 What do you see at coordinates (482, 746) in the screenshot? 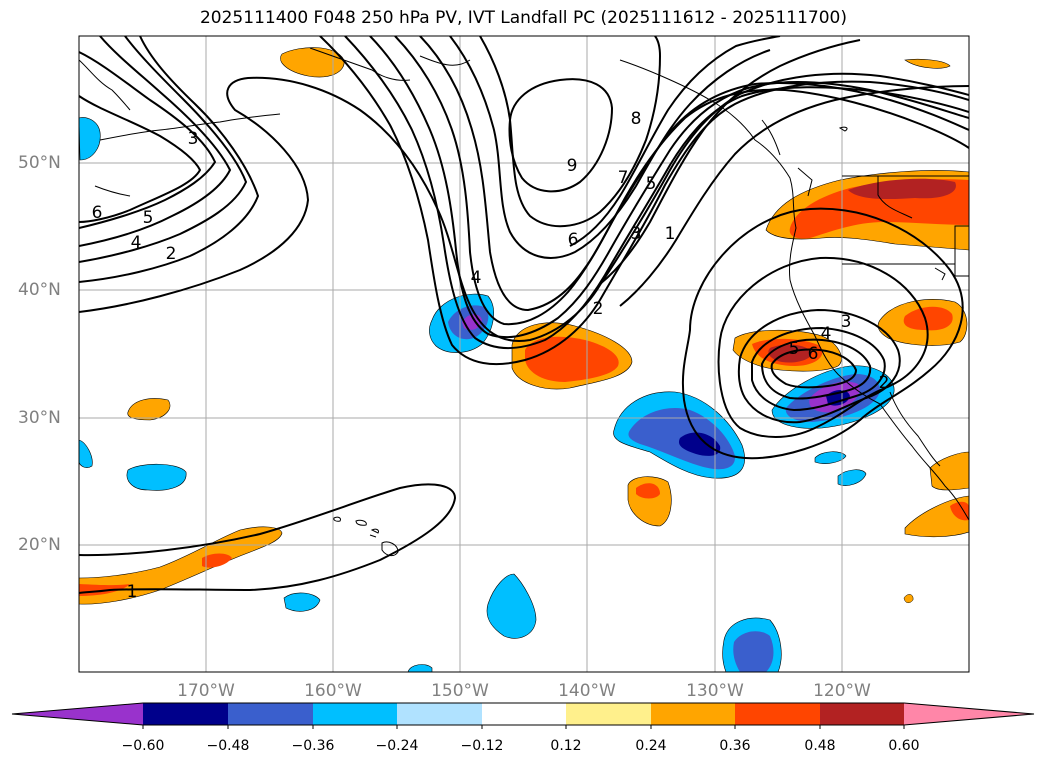
I see `colorbar-tick-label: −0.12` at bounding box center [482, 746].